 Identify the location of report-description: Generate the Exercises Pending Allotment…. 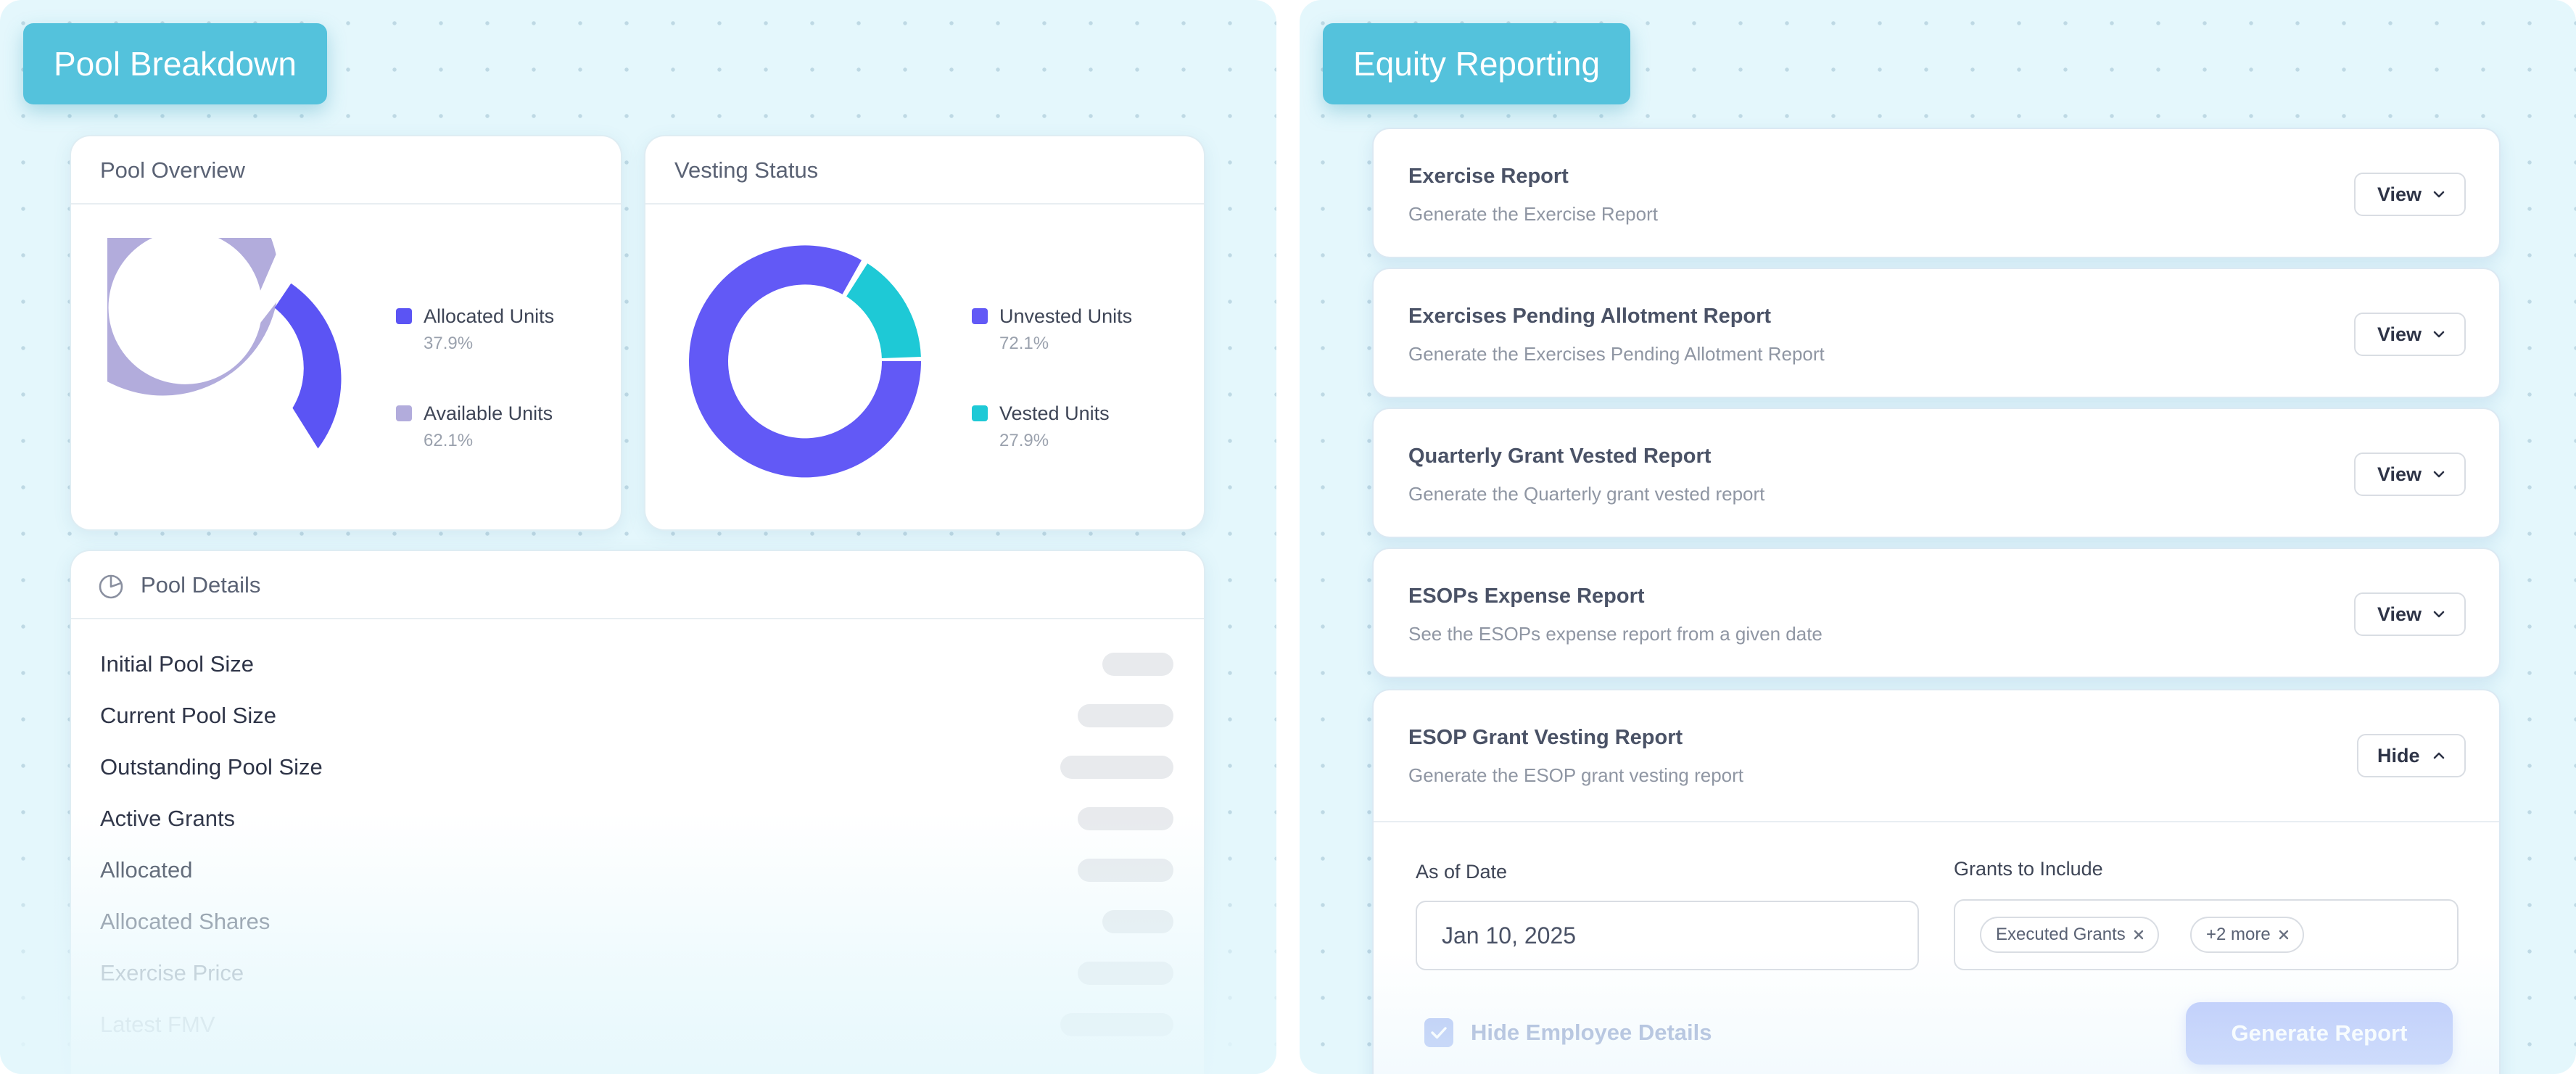
(1616, 354).